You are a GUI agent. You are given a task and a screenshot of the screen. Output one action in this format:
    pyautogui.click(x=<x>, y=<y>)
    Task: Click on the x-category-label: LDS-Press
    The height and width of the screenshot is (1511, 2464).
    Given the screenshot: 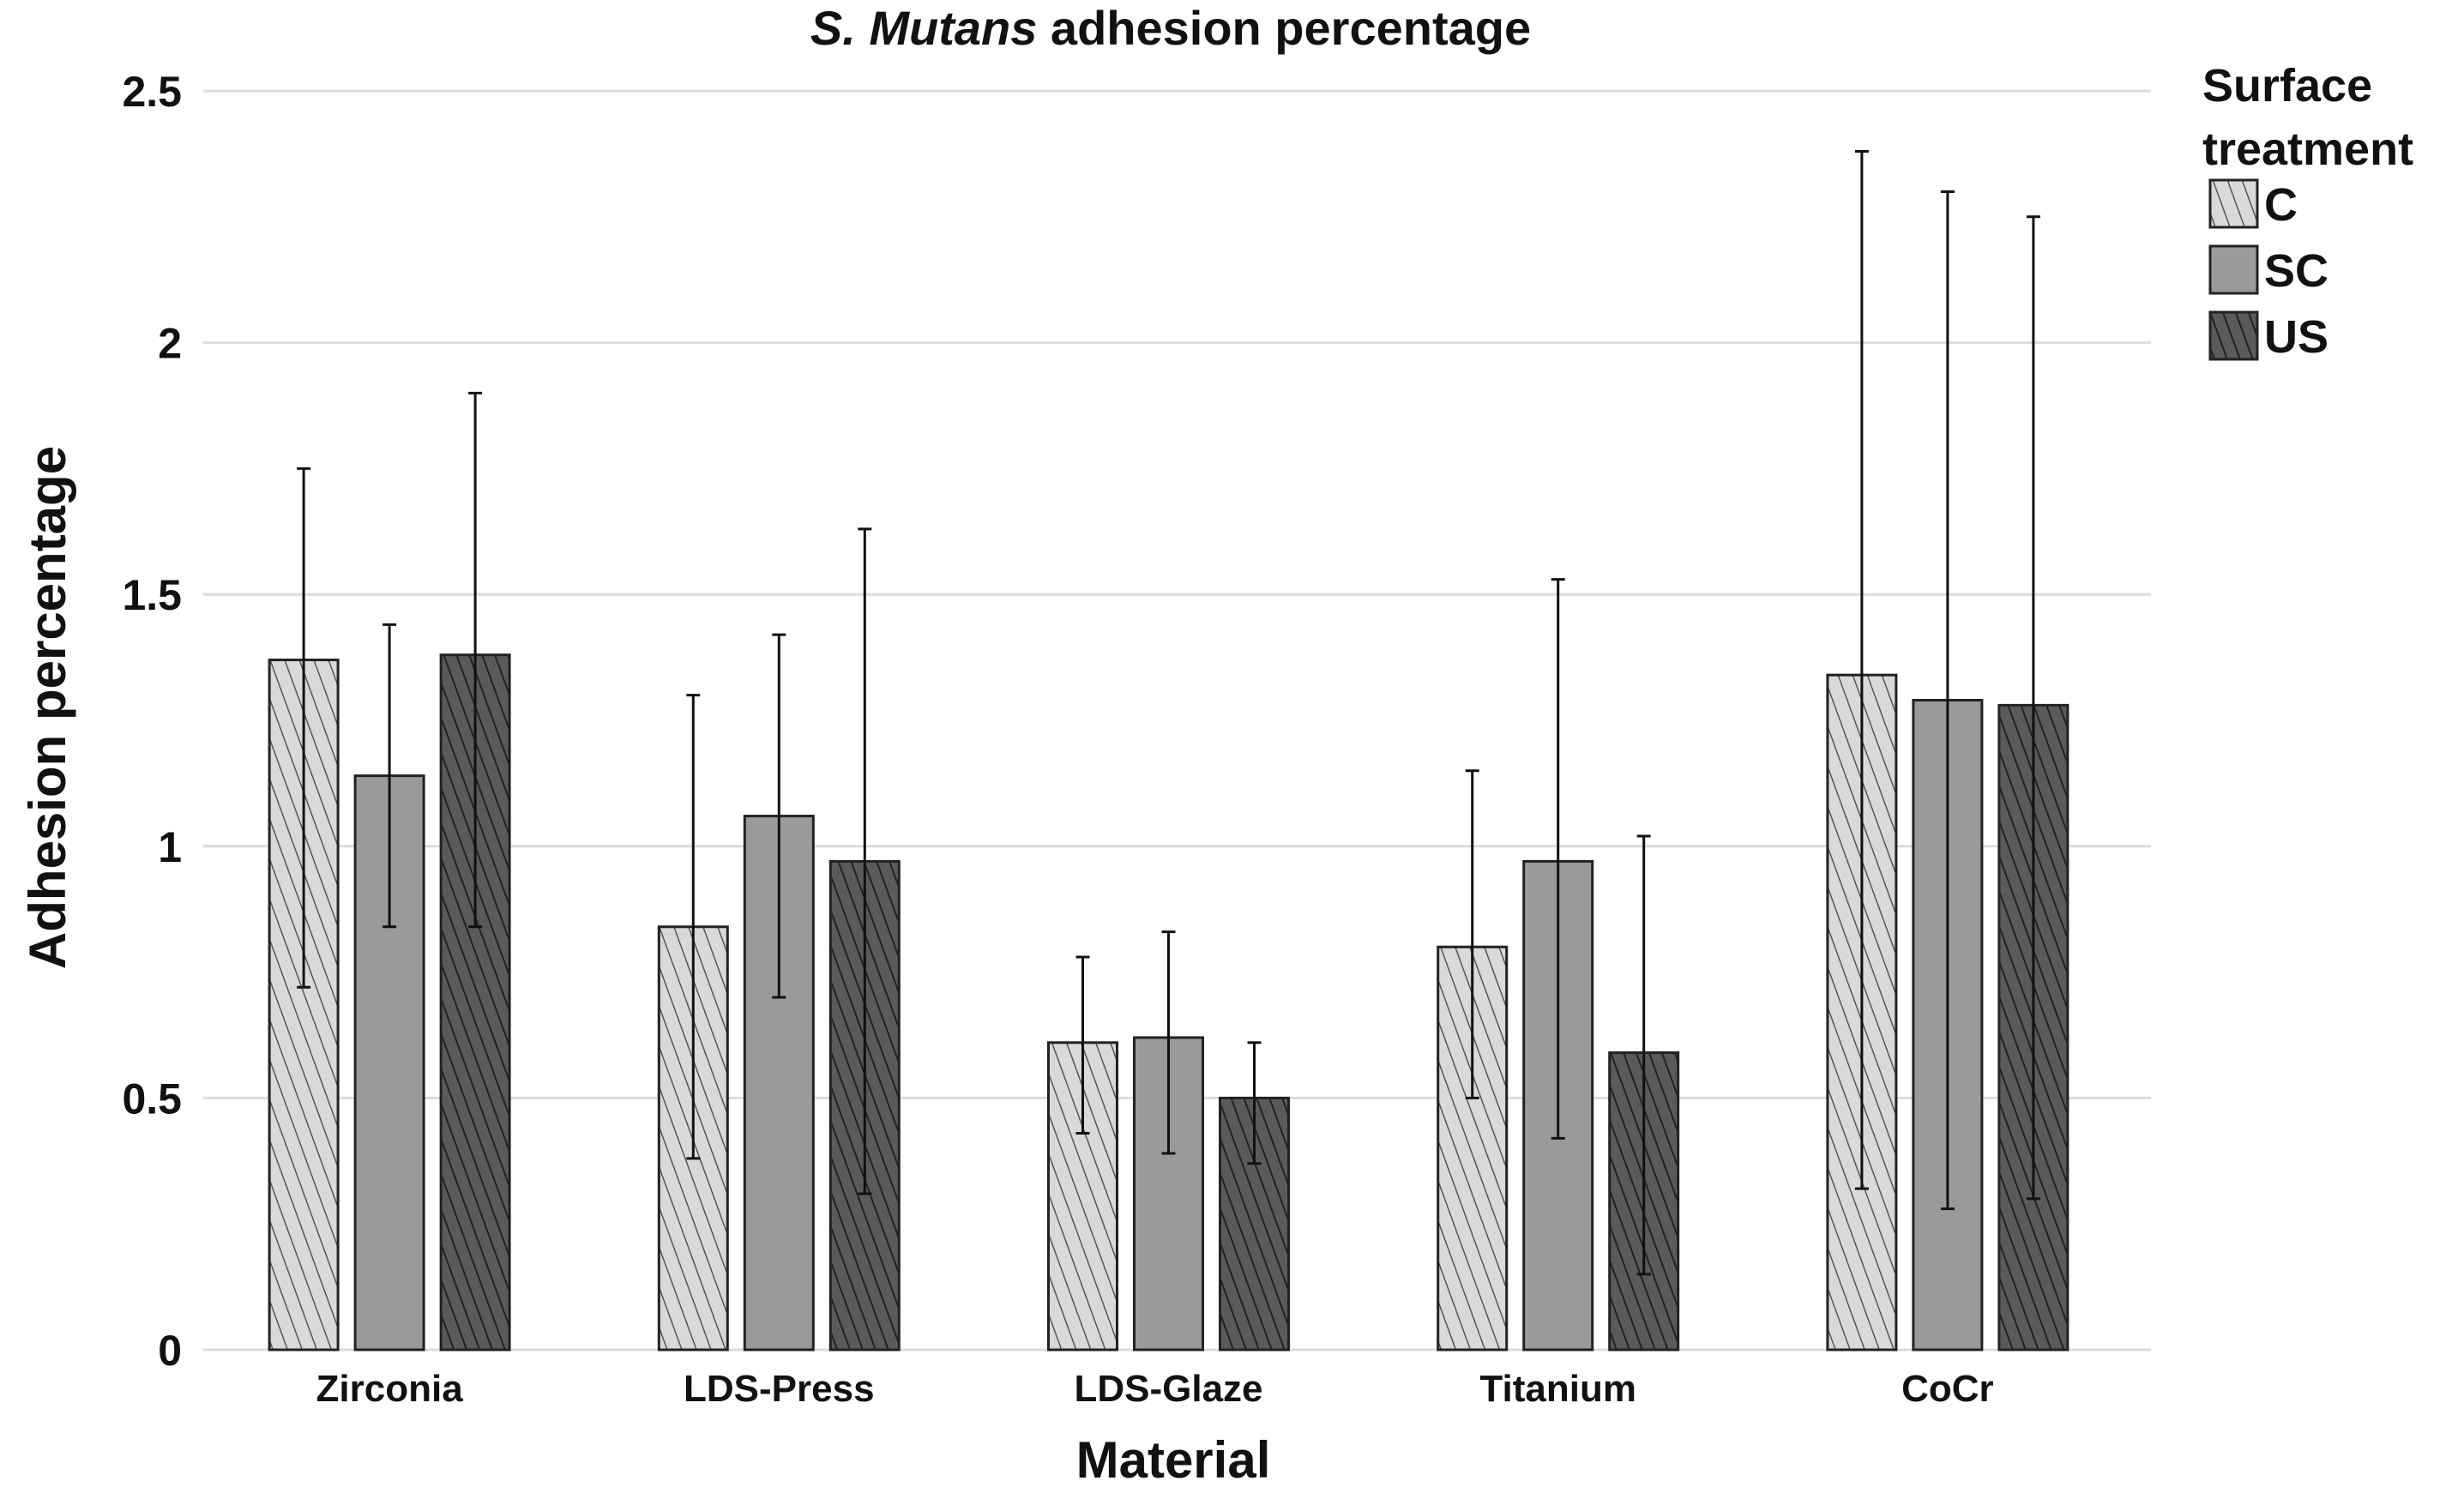 What is the action you would take?
    pyautogui.click(x=780, y=1389)
    